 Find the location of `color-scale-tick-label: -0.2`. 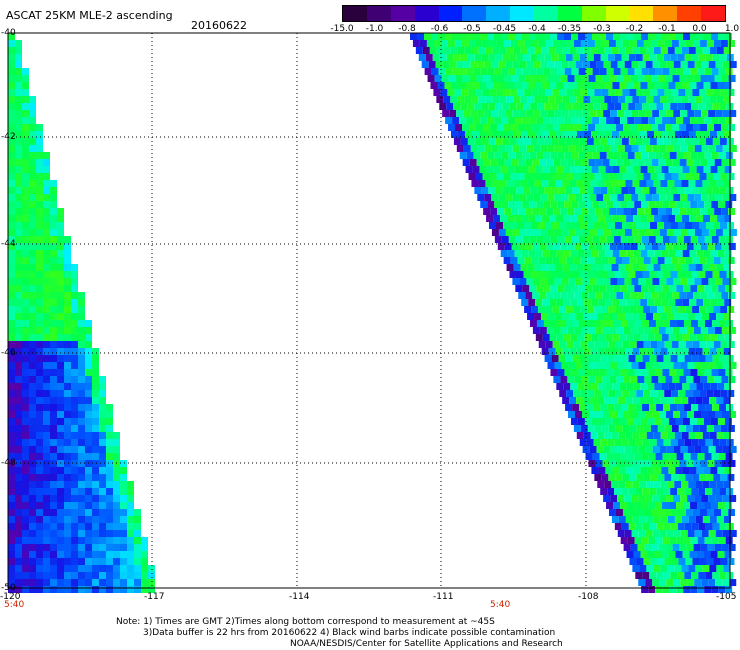

color-scale-tick-label: -0.2 is located at coordinates (634, 29).